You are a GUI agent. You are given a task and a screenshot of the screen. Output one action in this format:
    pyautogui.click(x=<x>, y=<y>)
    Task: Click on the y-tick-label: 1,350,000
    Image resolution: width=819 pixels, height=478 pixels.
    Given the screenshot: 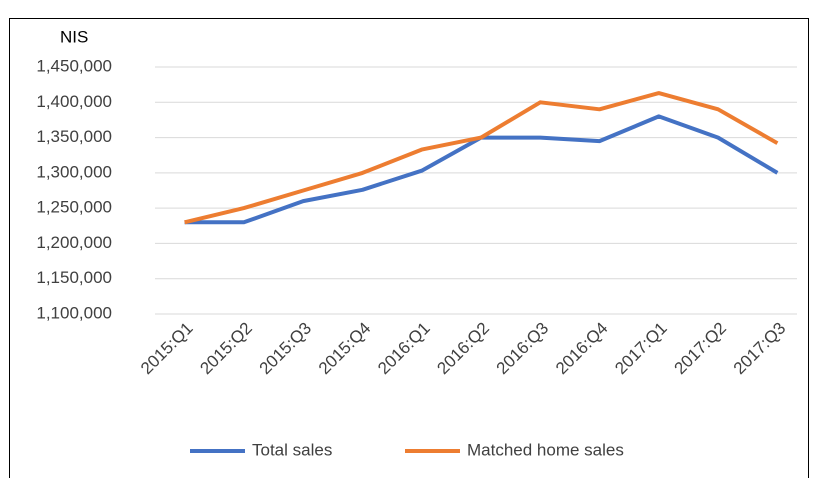 What is the action you would take?
    pyautogui.click(x=74, y=136)
    